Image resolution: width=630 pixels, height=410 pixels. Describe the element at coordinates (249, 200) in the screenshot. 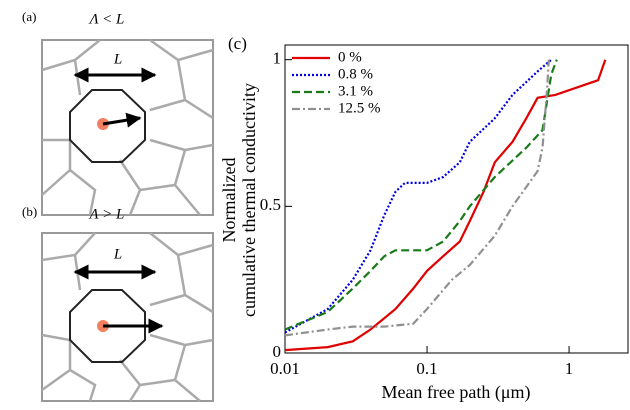

I see `y-axis-label: cumulative thermal conductivity` at that location.